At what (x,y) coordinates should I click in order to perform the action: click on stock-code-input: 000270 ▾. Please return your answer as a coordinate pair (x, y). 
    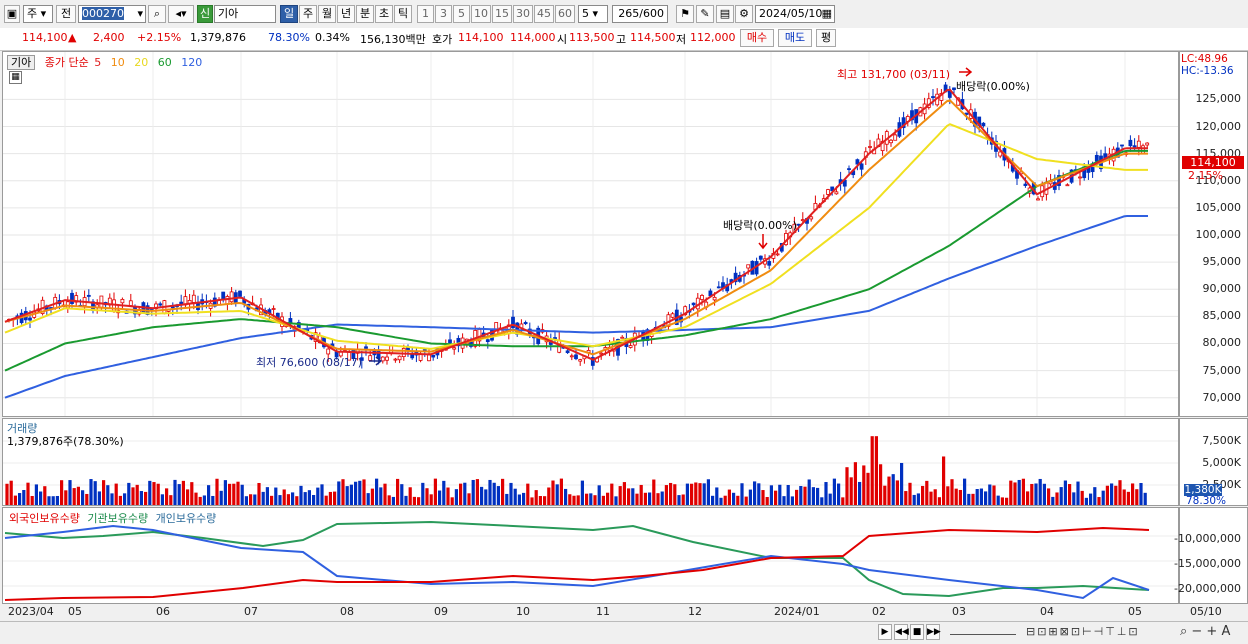
    Looking at the image, I should click on (112, 14).